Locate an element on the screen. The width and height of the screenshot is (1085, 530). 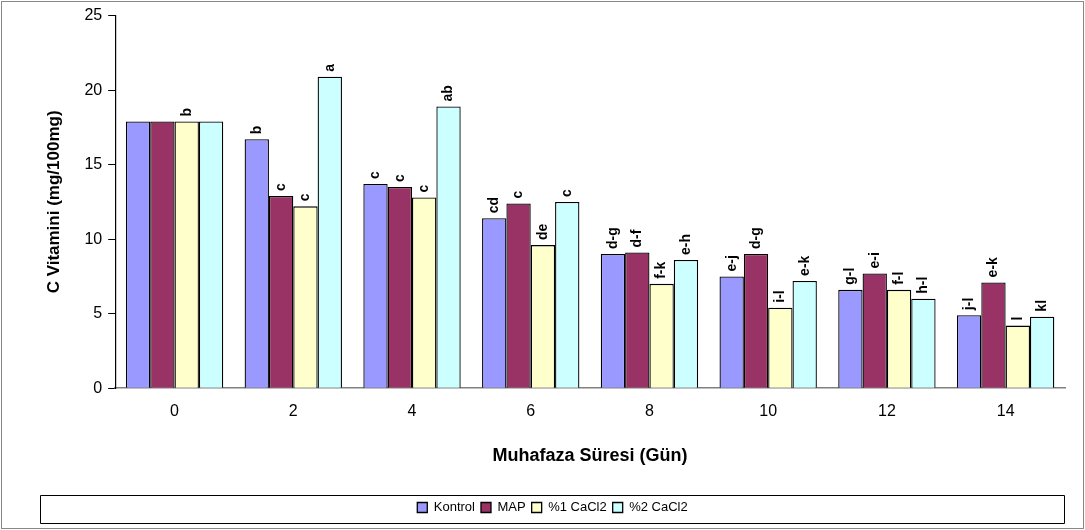
x-tick-label: 8 is located at coordinates (650, 411).